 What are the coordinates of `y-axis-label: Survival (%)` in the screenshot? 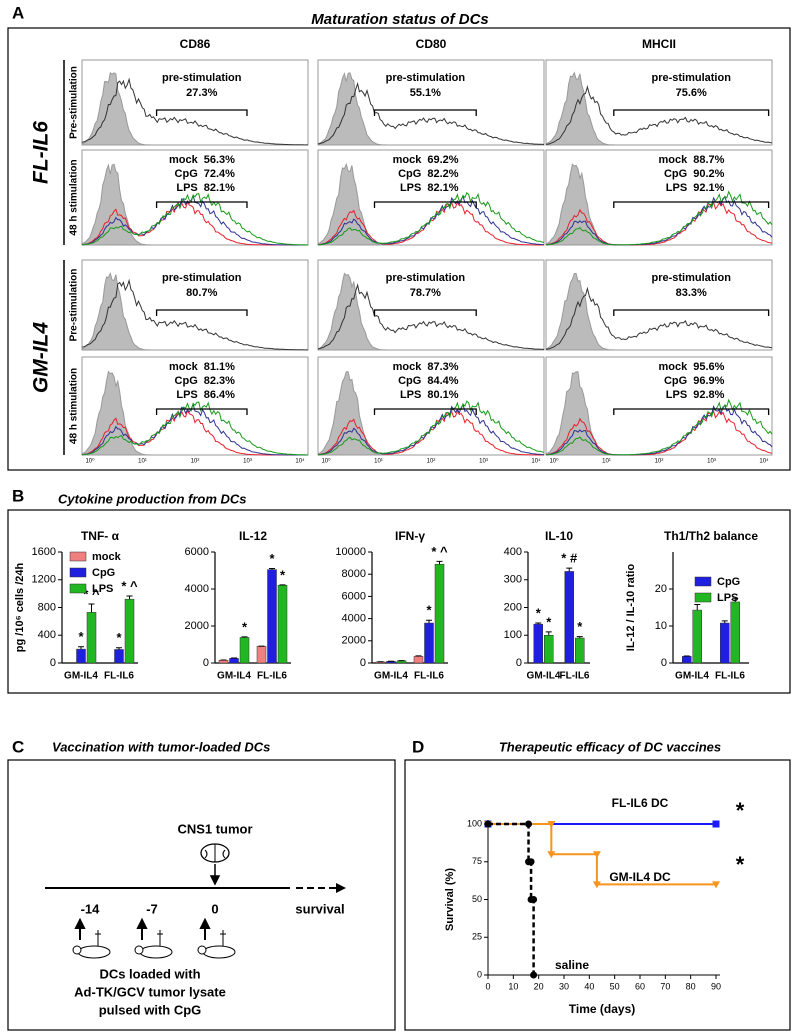 It's located at (450, 899).